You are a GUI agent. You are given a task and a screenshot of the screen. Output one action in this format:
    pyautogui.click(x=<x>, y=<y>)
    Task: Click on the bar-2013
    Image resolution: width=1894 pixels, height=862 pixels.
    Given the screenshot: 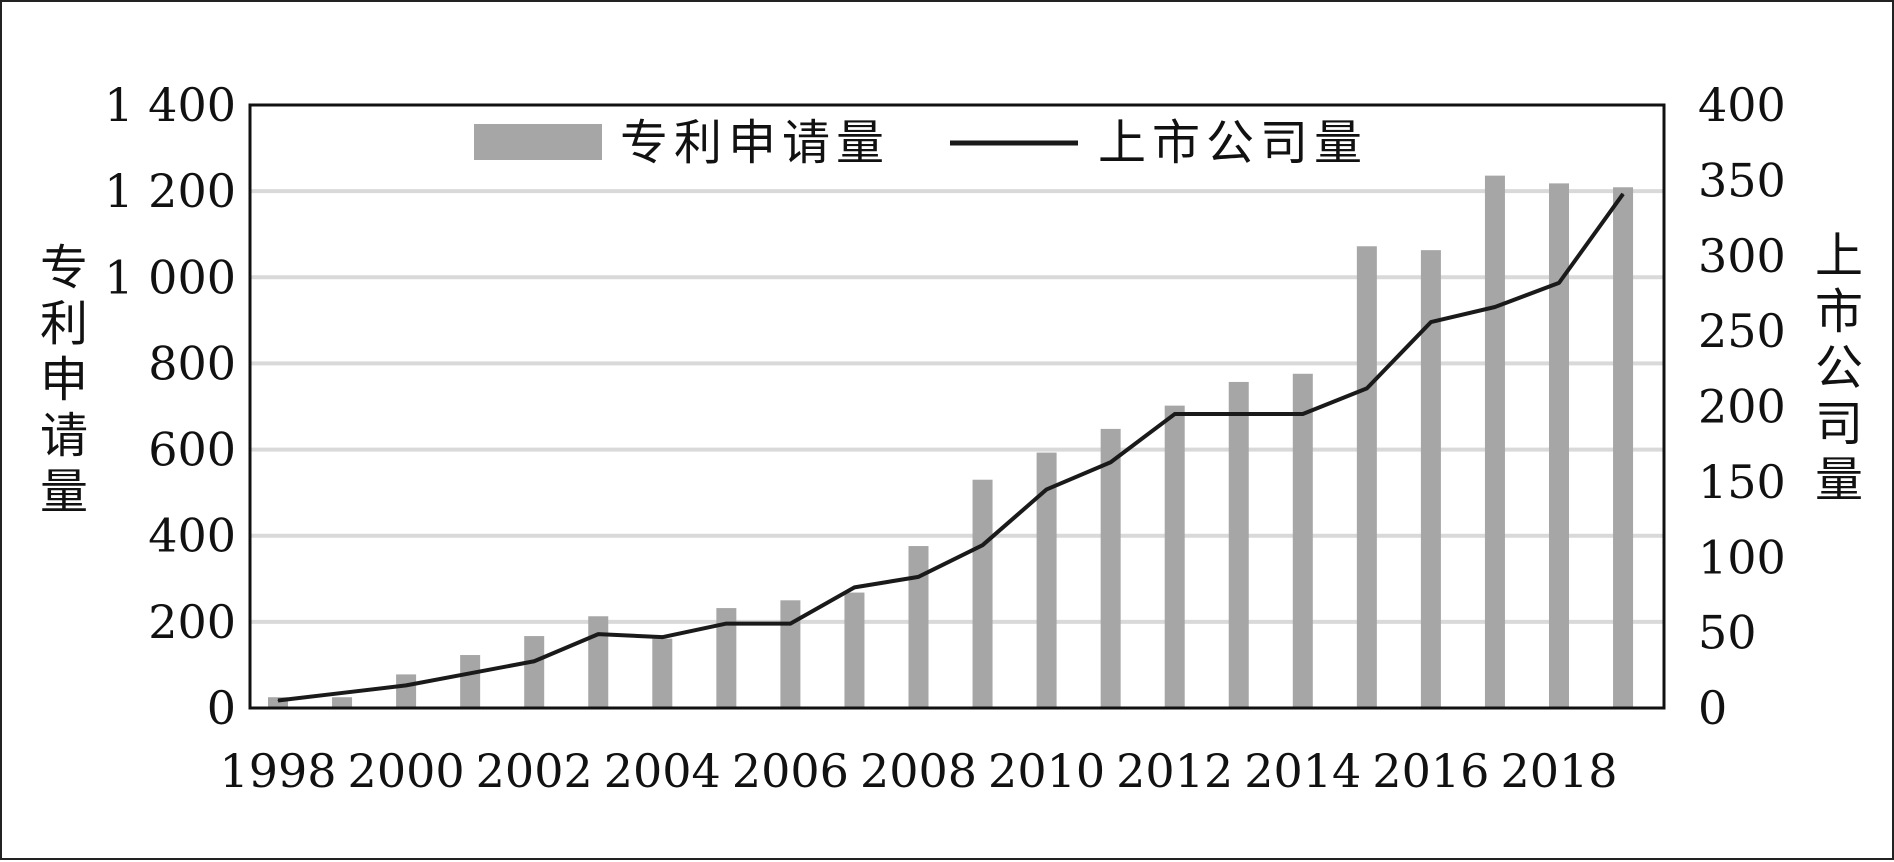 What is the action you would take?
    pyautogui.click(x=1238, y=544)
    